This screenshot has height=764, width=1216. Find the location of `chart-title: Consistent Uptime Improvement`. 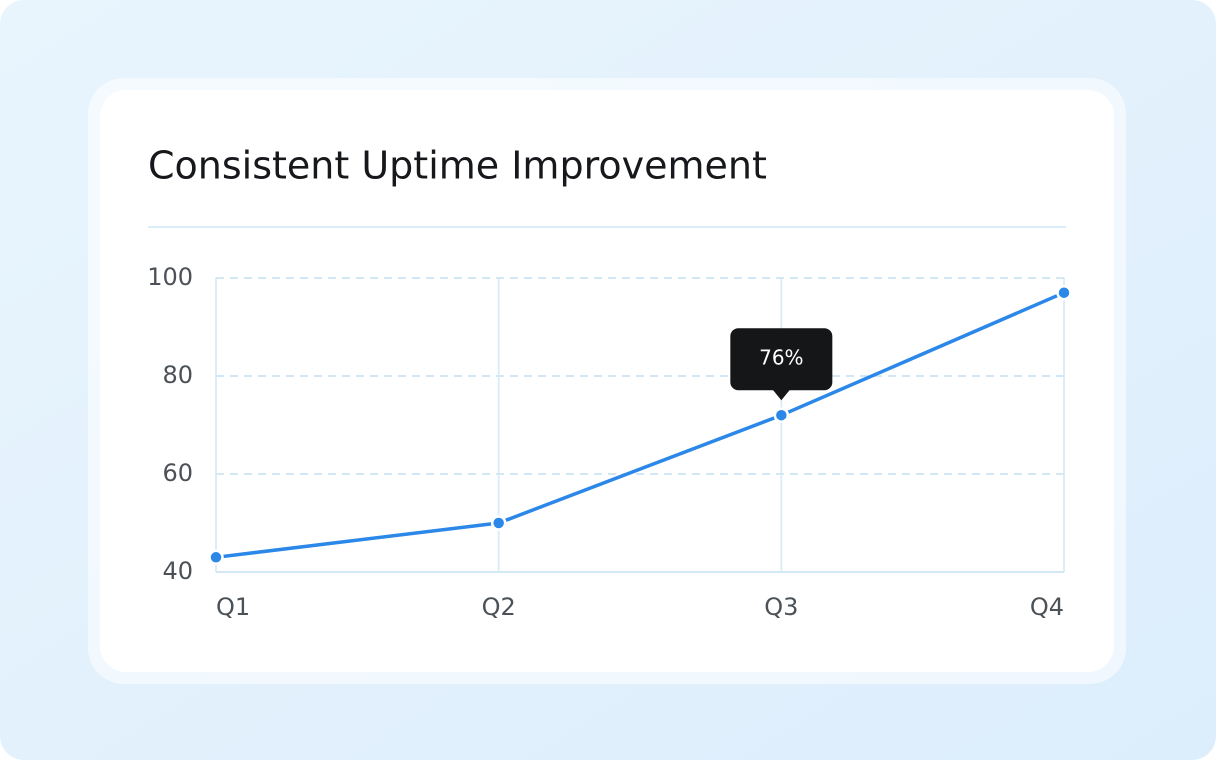

chart-title: Consistent Uptime Improvement is located at coordinates (457, 166).